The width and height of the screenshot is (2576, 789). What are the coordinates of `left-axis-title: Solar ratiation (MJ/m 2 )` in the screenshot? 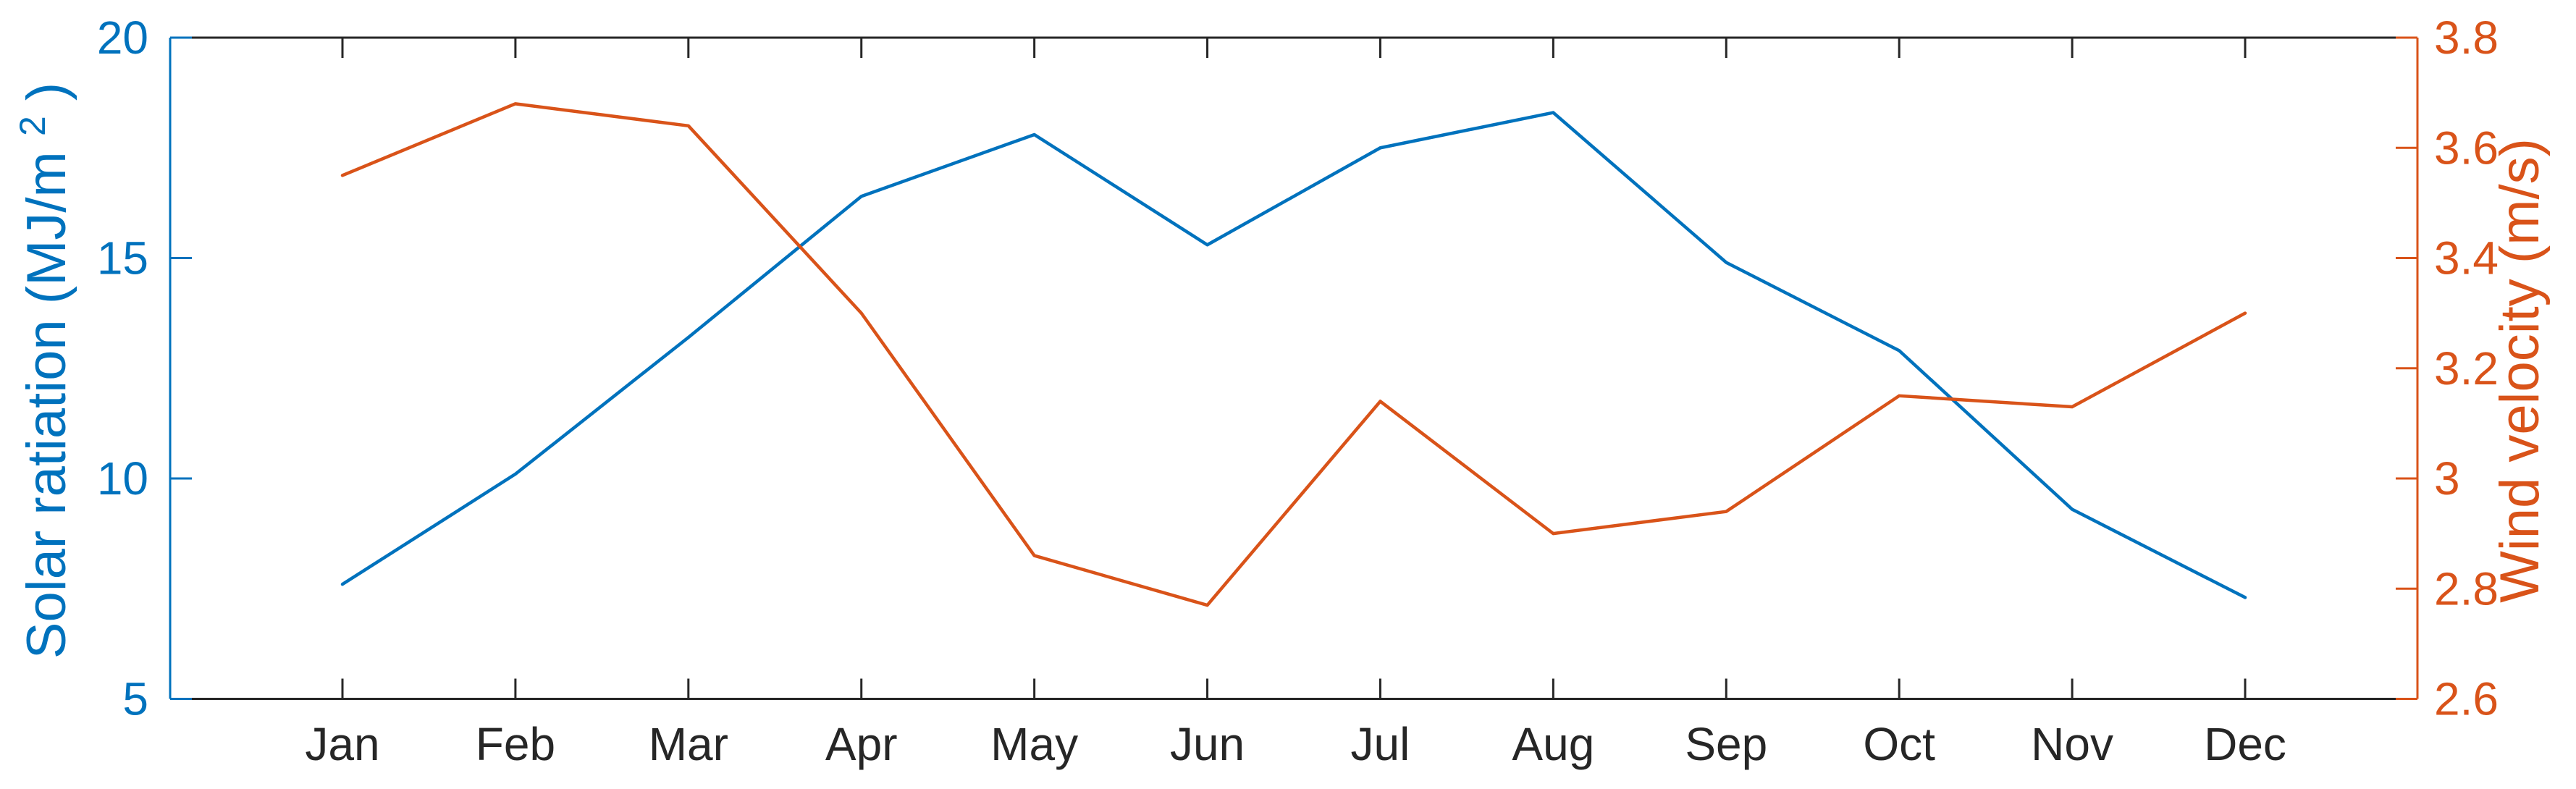 It's located at (38, 371).